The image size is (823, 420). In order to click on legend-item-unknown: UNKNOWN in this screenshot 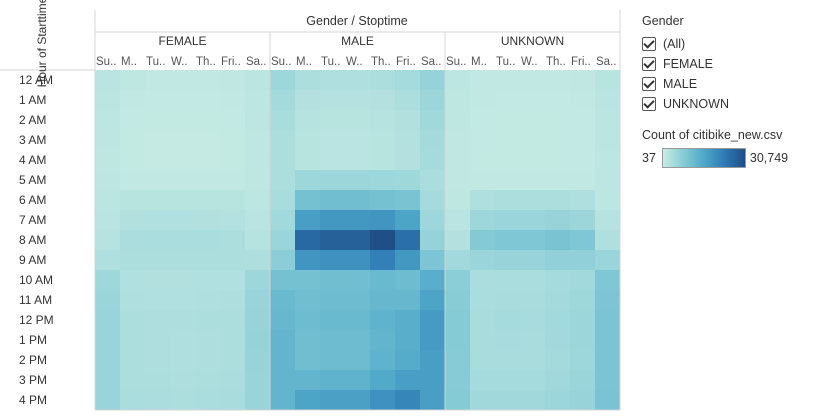, I will do `click(729, 104)`.